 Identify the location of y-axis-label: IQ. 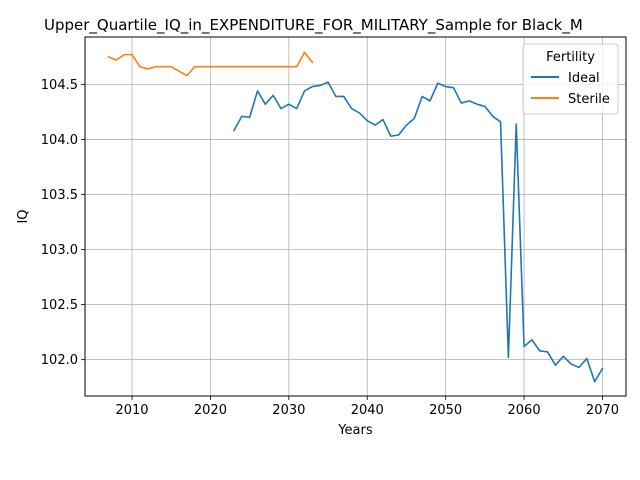
(23, 216).